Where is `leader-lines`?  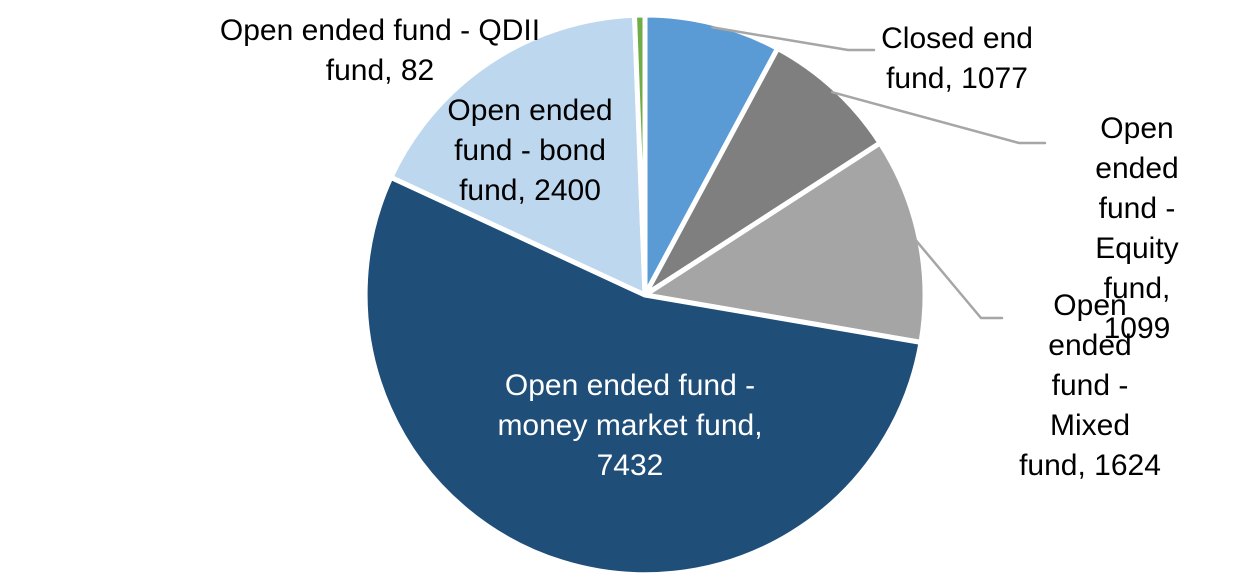
leader-lines is located at coordinates (879, 173).